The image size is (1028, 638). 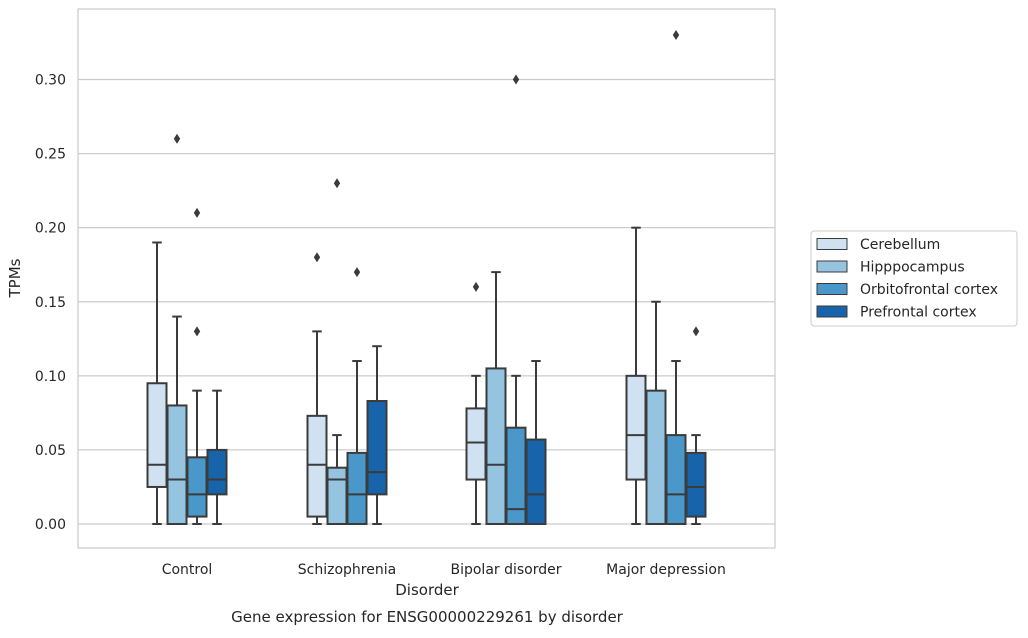 What do you see at coordinates (900, 245) in the screenshot?
I see `legend-label: Cerebellum` at bounding box center [900, 245].